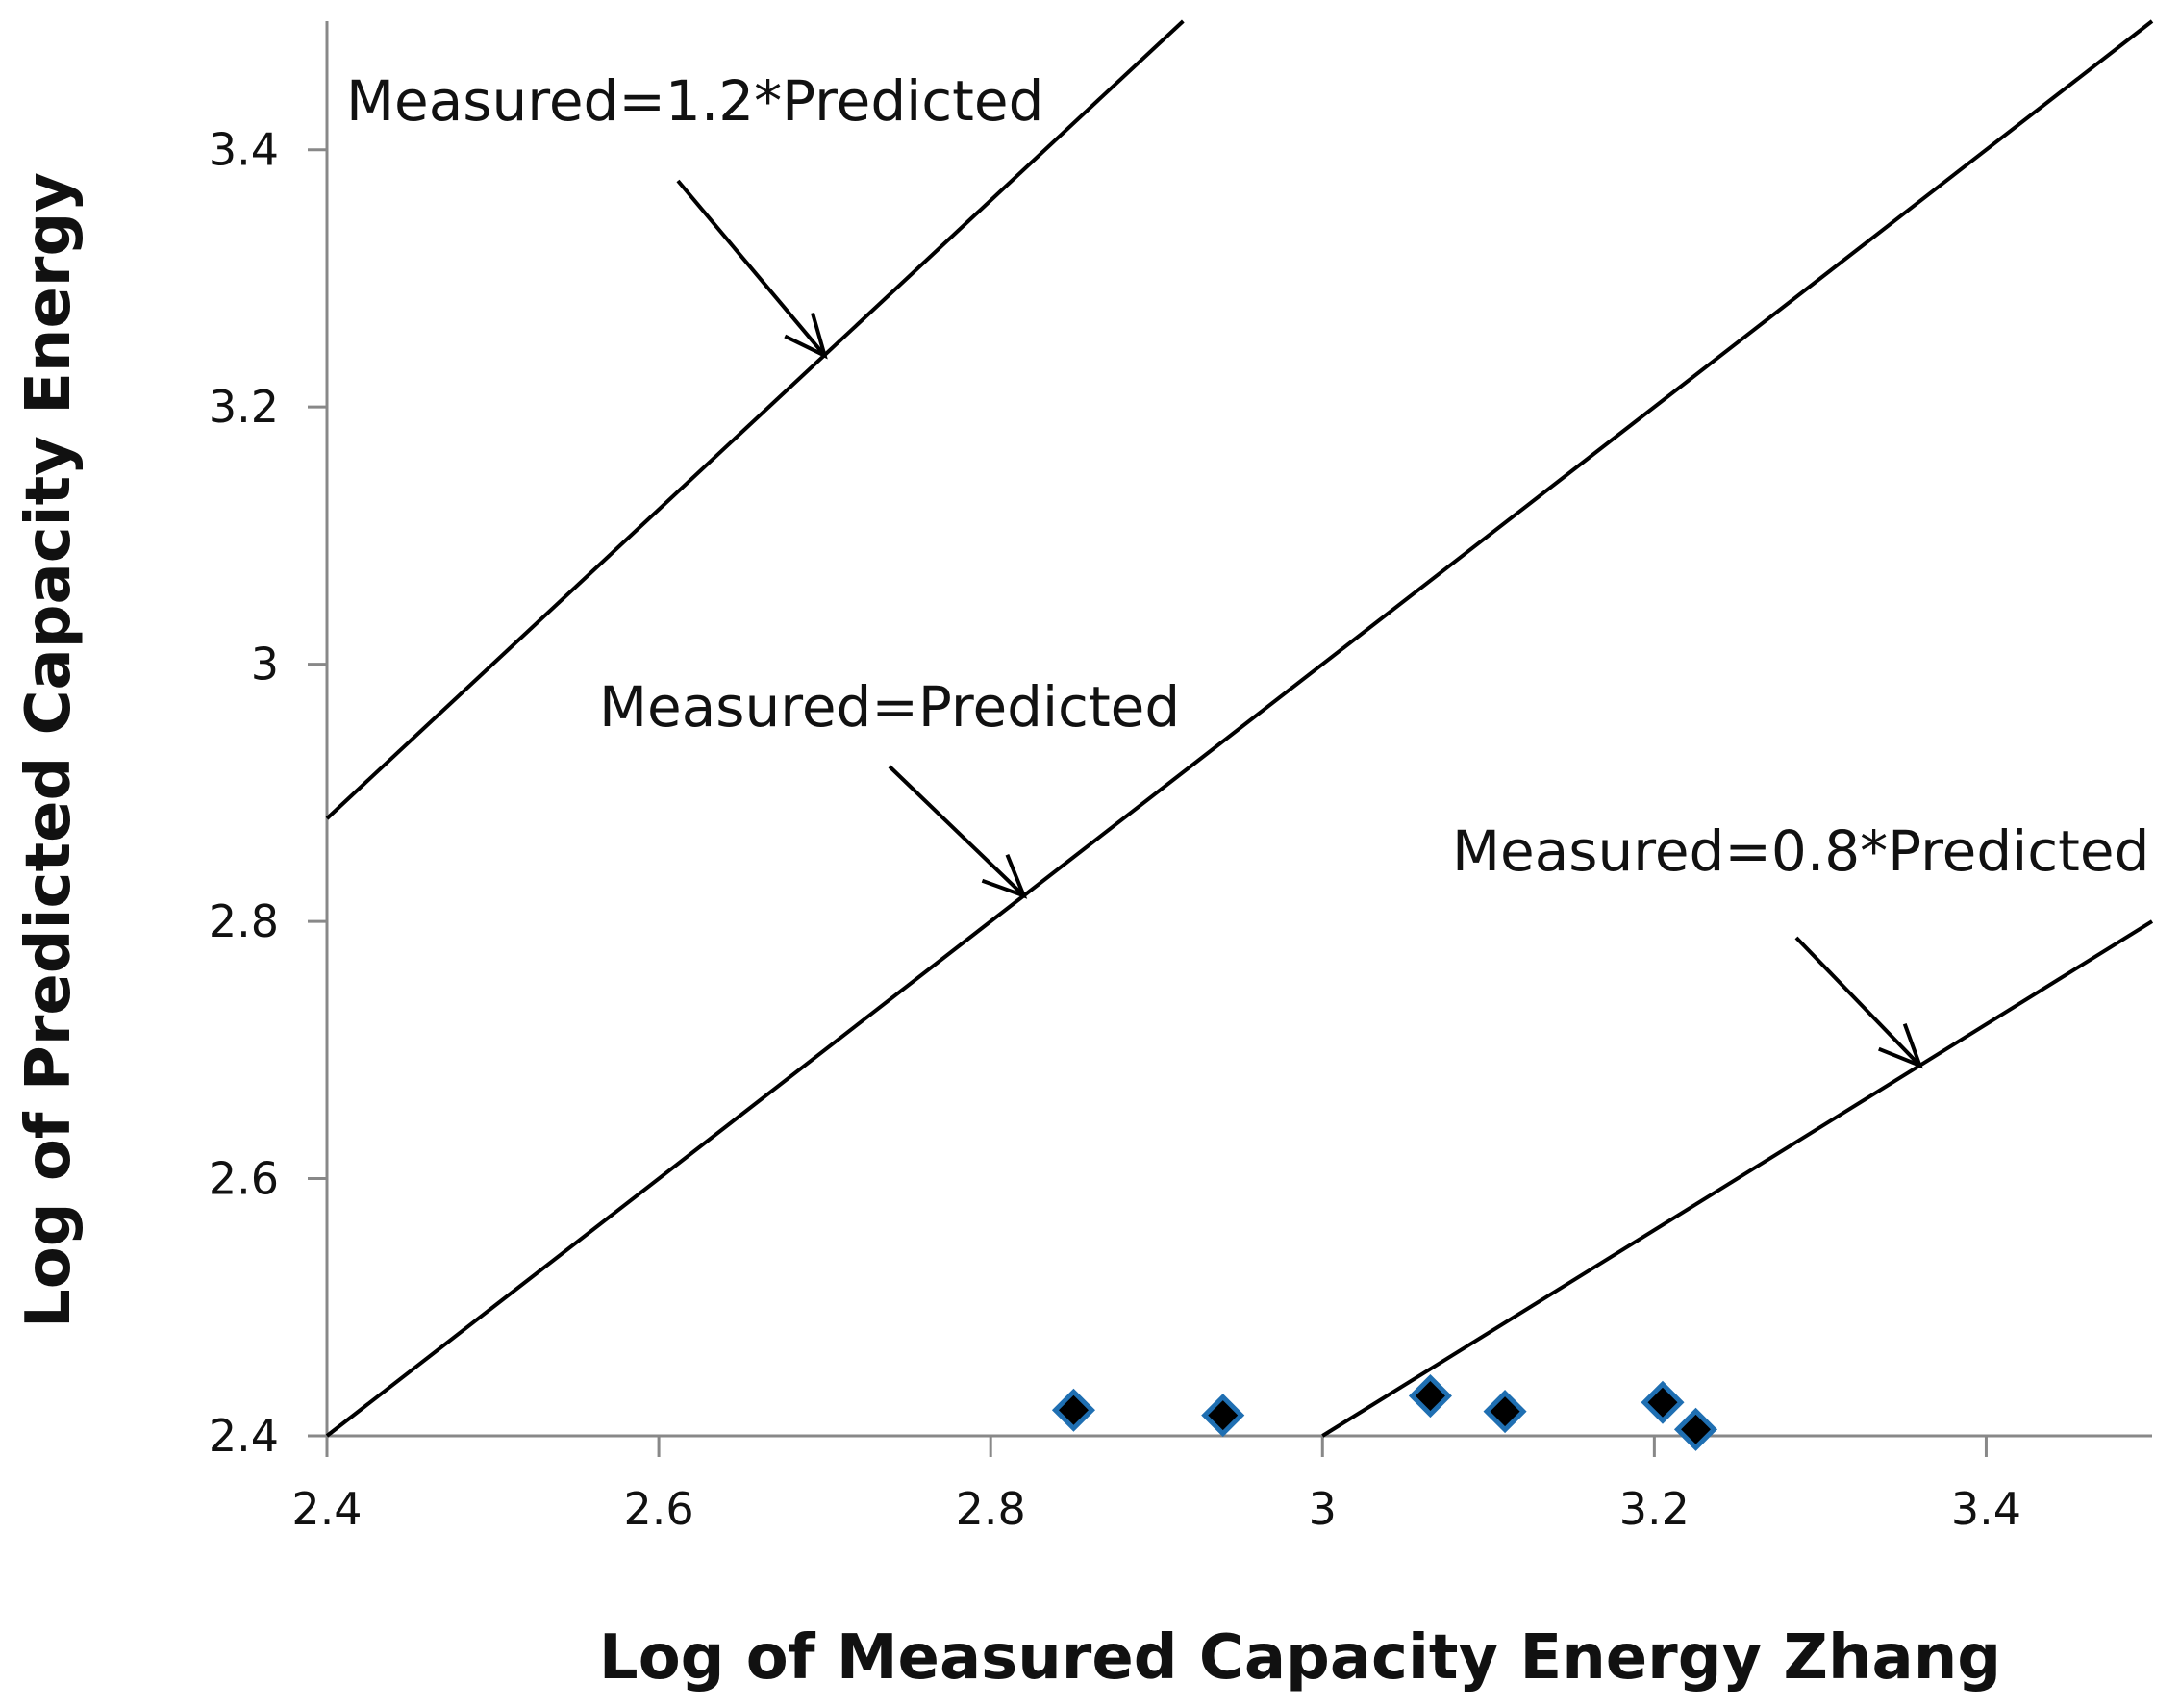  What do you see at coordinates (244, 407) in the screenshot?
I see `y-tick-label: 3.2` at bounding box center [244, 407].